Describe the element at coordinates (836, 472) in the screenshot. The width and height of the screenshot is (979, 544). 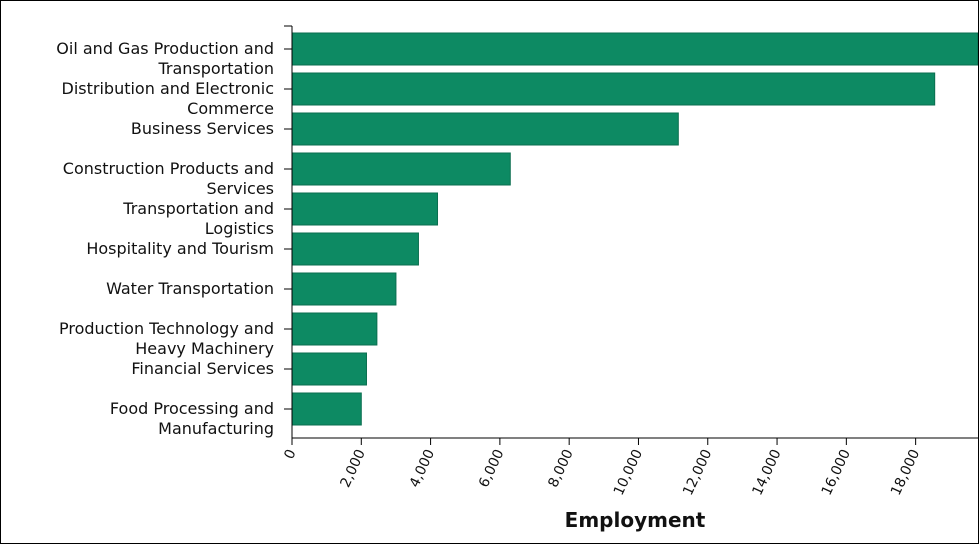
I see `x-tick-label: 16,000` at that location.